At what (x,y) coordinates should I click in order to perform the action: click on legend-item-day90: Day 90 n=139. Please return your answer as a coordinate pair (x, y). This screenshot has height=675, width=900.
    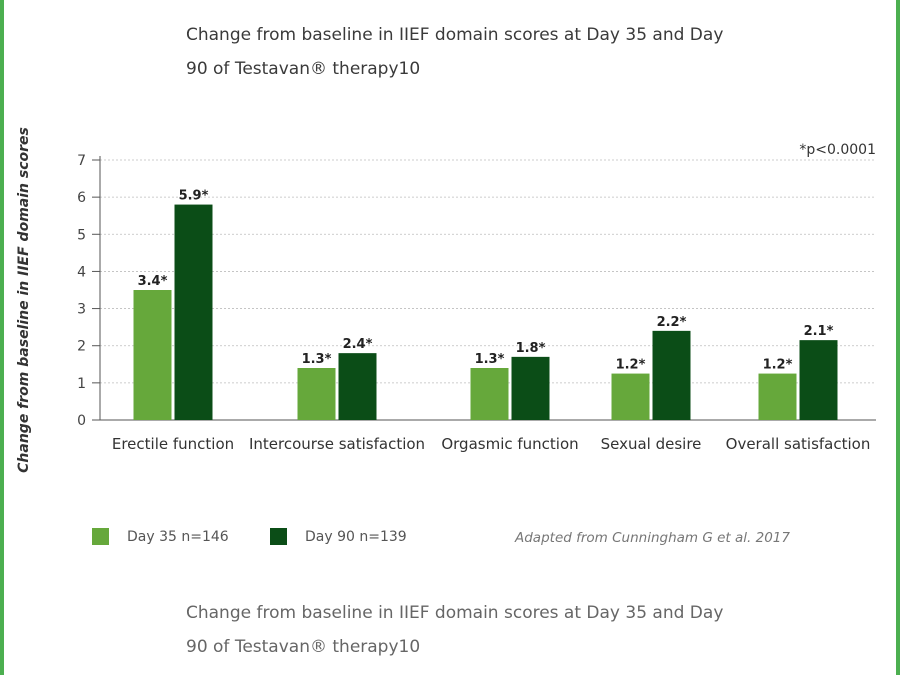
    Looking at the image, I should click on (338, 536).